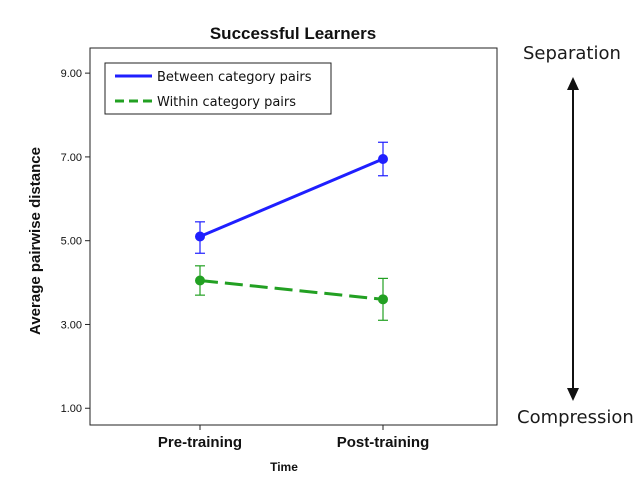 Image resolution: width=640 pixels, height=478 pixels. I want to click on x-tick-label: Post-training, so click(383, 442).